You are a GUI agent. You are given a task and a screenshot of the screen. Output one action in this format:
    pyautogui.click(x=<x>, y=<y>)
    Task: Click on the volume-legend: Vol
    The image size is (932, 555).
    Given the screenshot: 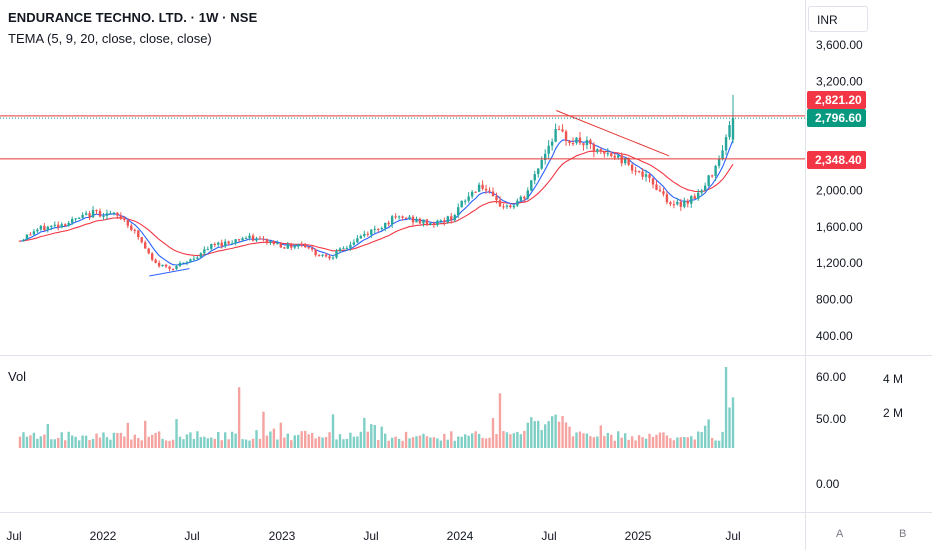 What is the action you would take?
    pyautogui.click(x=17, y=376)
    